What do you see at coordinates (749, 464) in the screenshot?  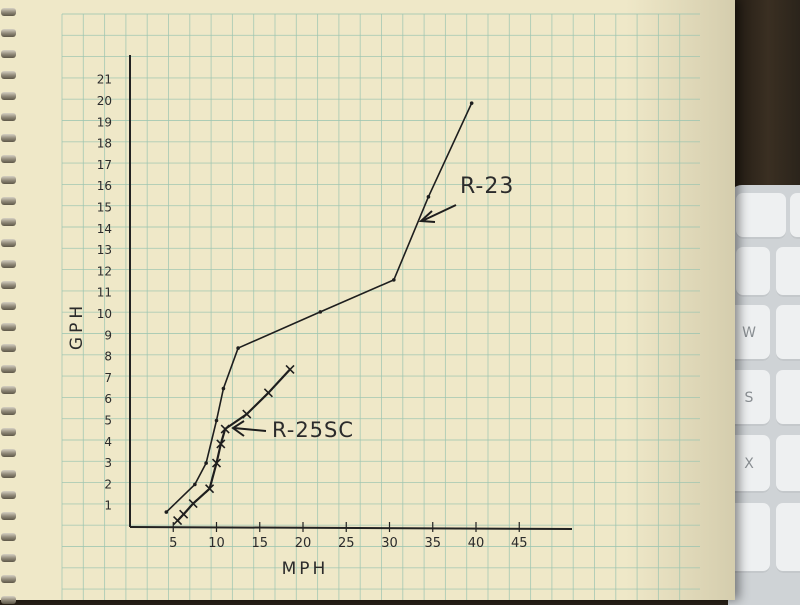 I see `keyboard-key-x: X` at bounding box center [749, 464].